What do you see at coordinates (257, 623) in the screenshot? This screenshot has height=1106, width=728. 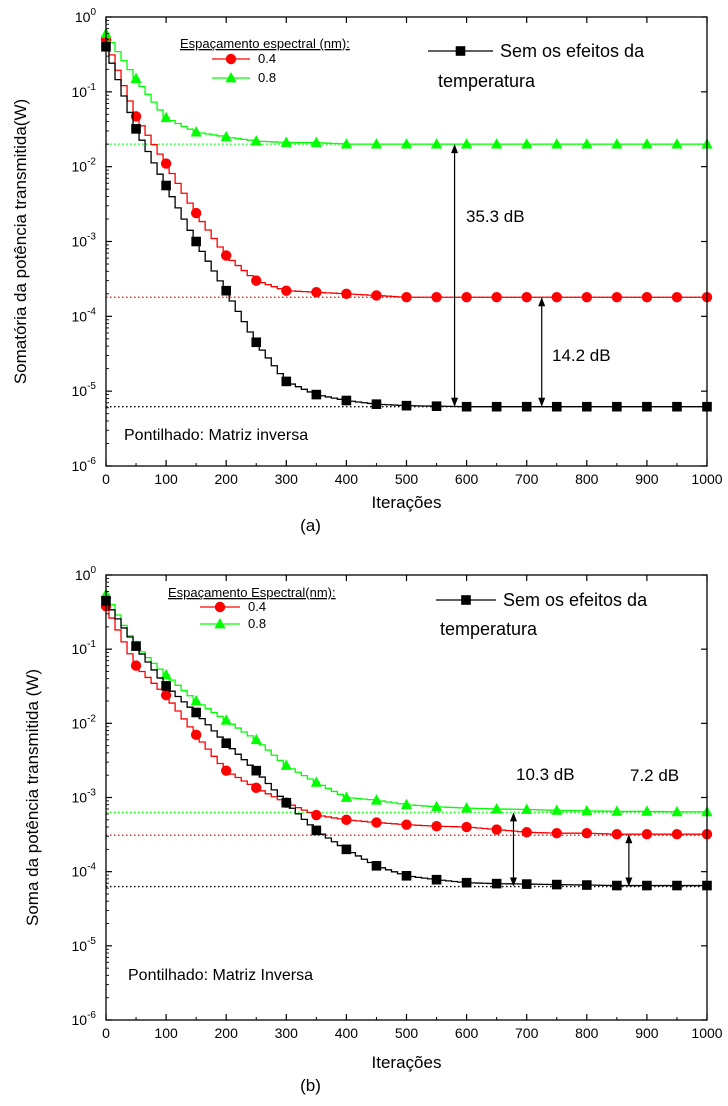 I see `legend-label: 0.8` at bounding box center [257, 623].